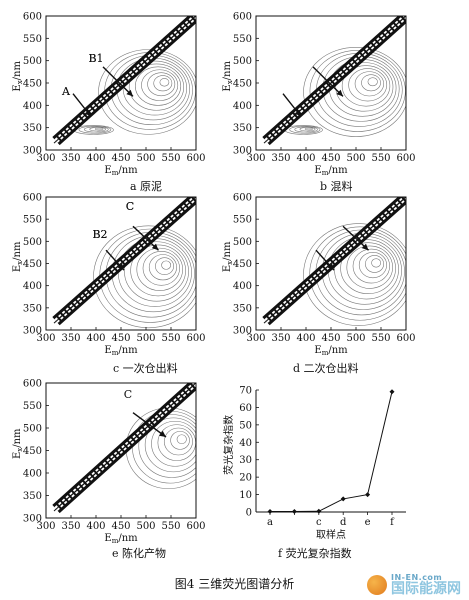 This screenshot has height=600, width=469. I want to click on y-tick-label: 40, so click(245, 443).